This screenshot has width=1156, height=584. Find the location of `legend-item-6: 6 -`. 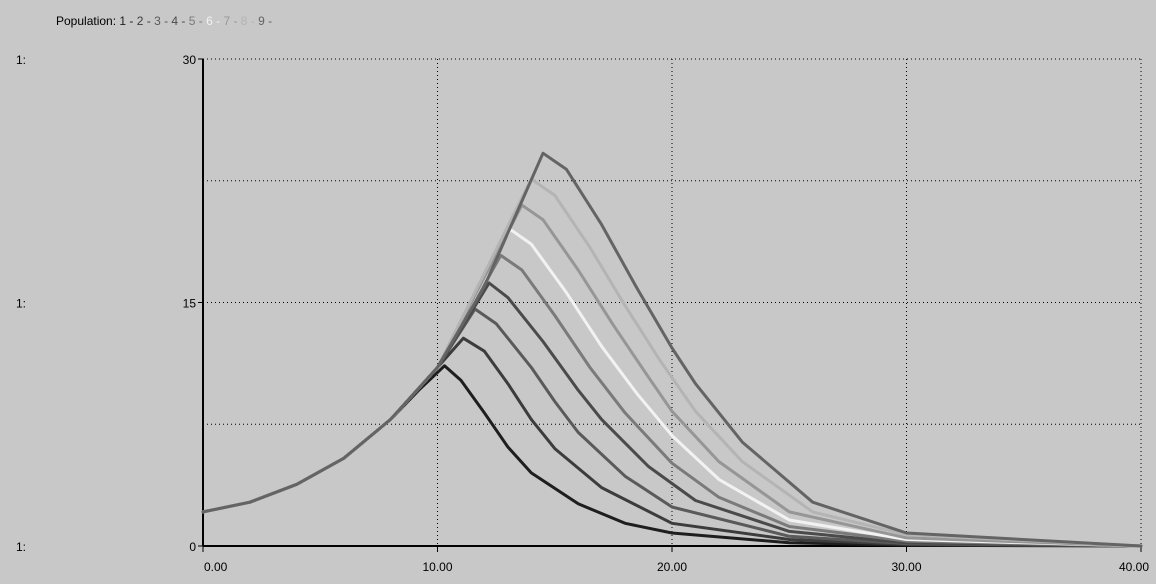

legend-item-6: 6 - is located at coordinates (214, 21).